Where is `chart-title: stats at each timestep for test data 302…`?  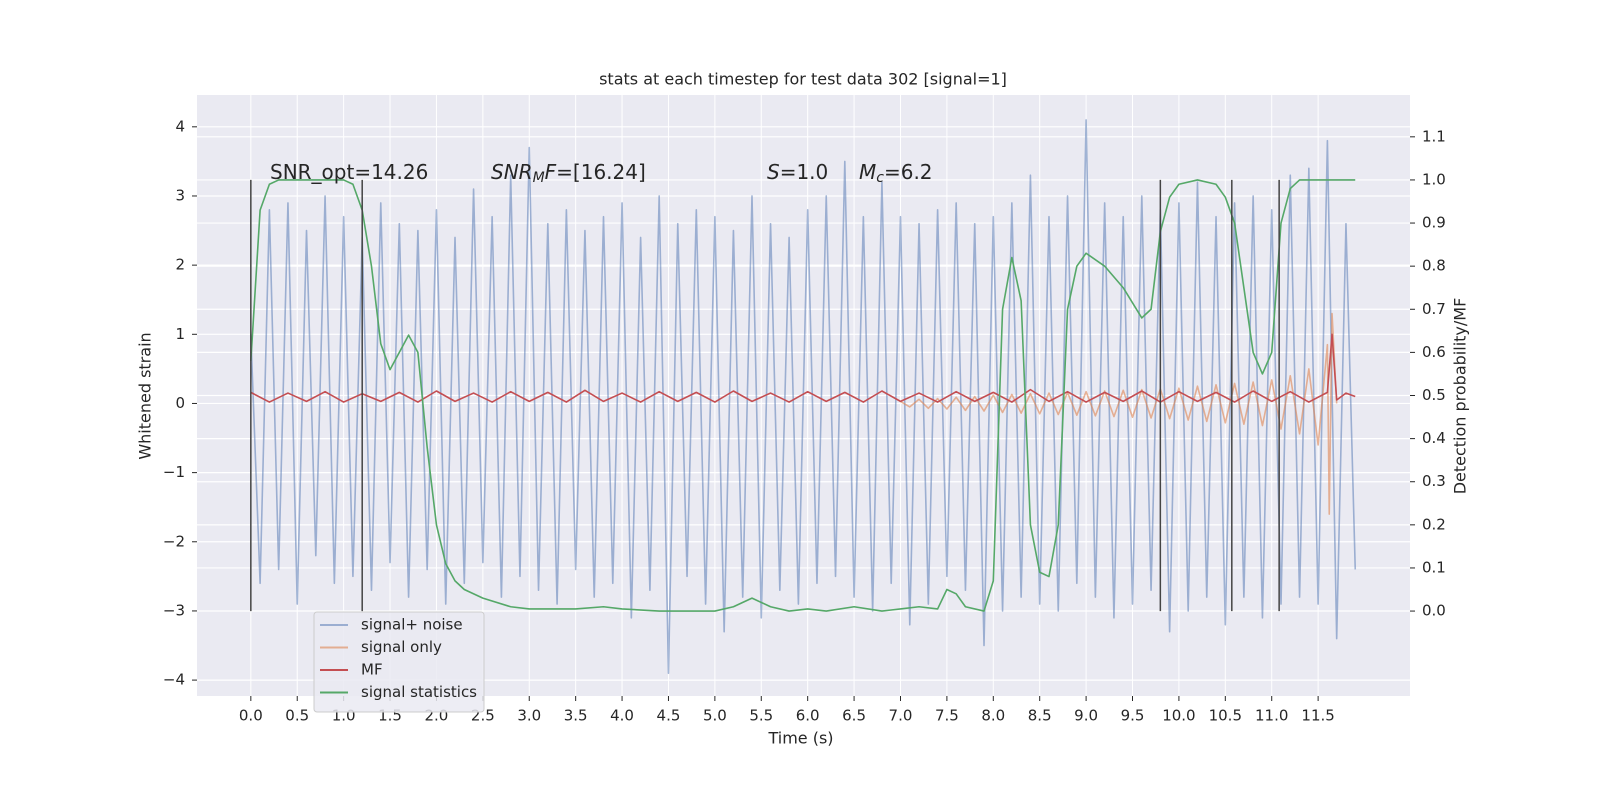
chart-title: stats at each timestep for test data 302… is located at coordinates (803, 79).